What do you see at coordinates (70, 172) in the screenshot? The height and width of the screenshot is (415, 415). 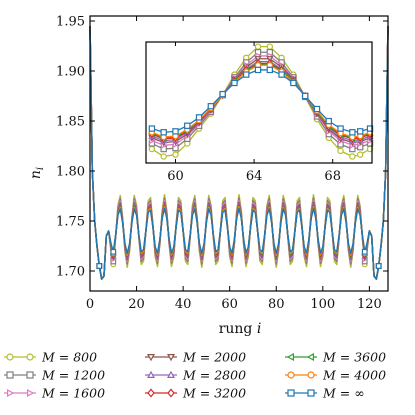 I see `y-tick-label: 1.80` at bounding box center [70, 172].